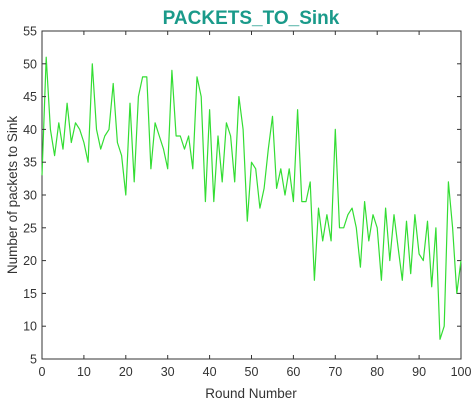  I want to click on y-tick-label: 10, so click(30, 327).